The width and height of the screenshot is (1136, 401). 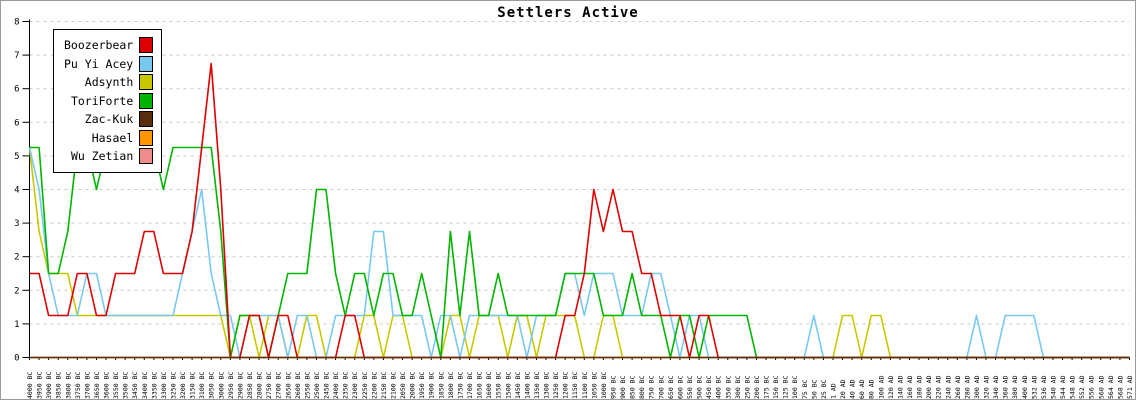 I want to click on x-tick-label: 180 AD, so click(x=920, y=387).